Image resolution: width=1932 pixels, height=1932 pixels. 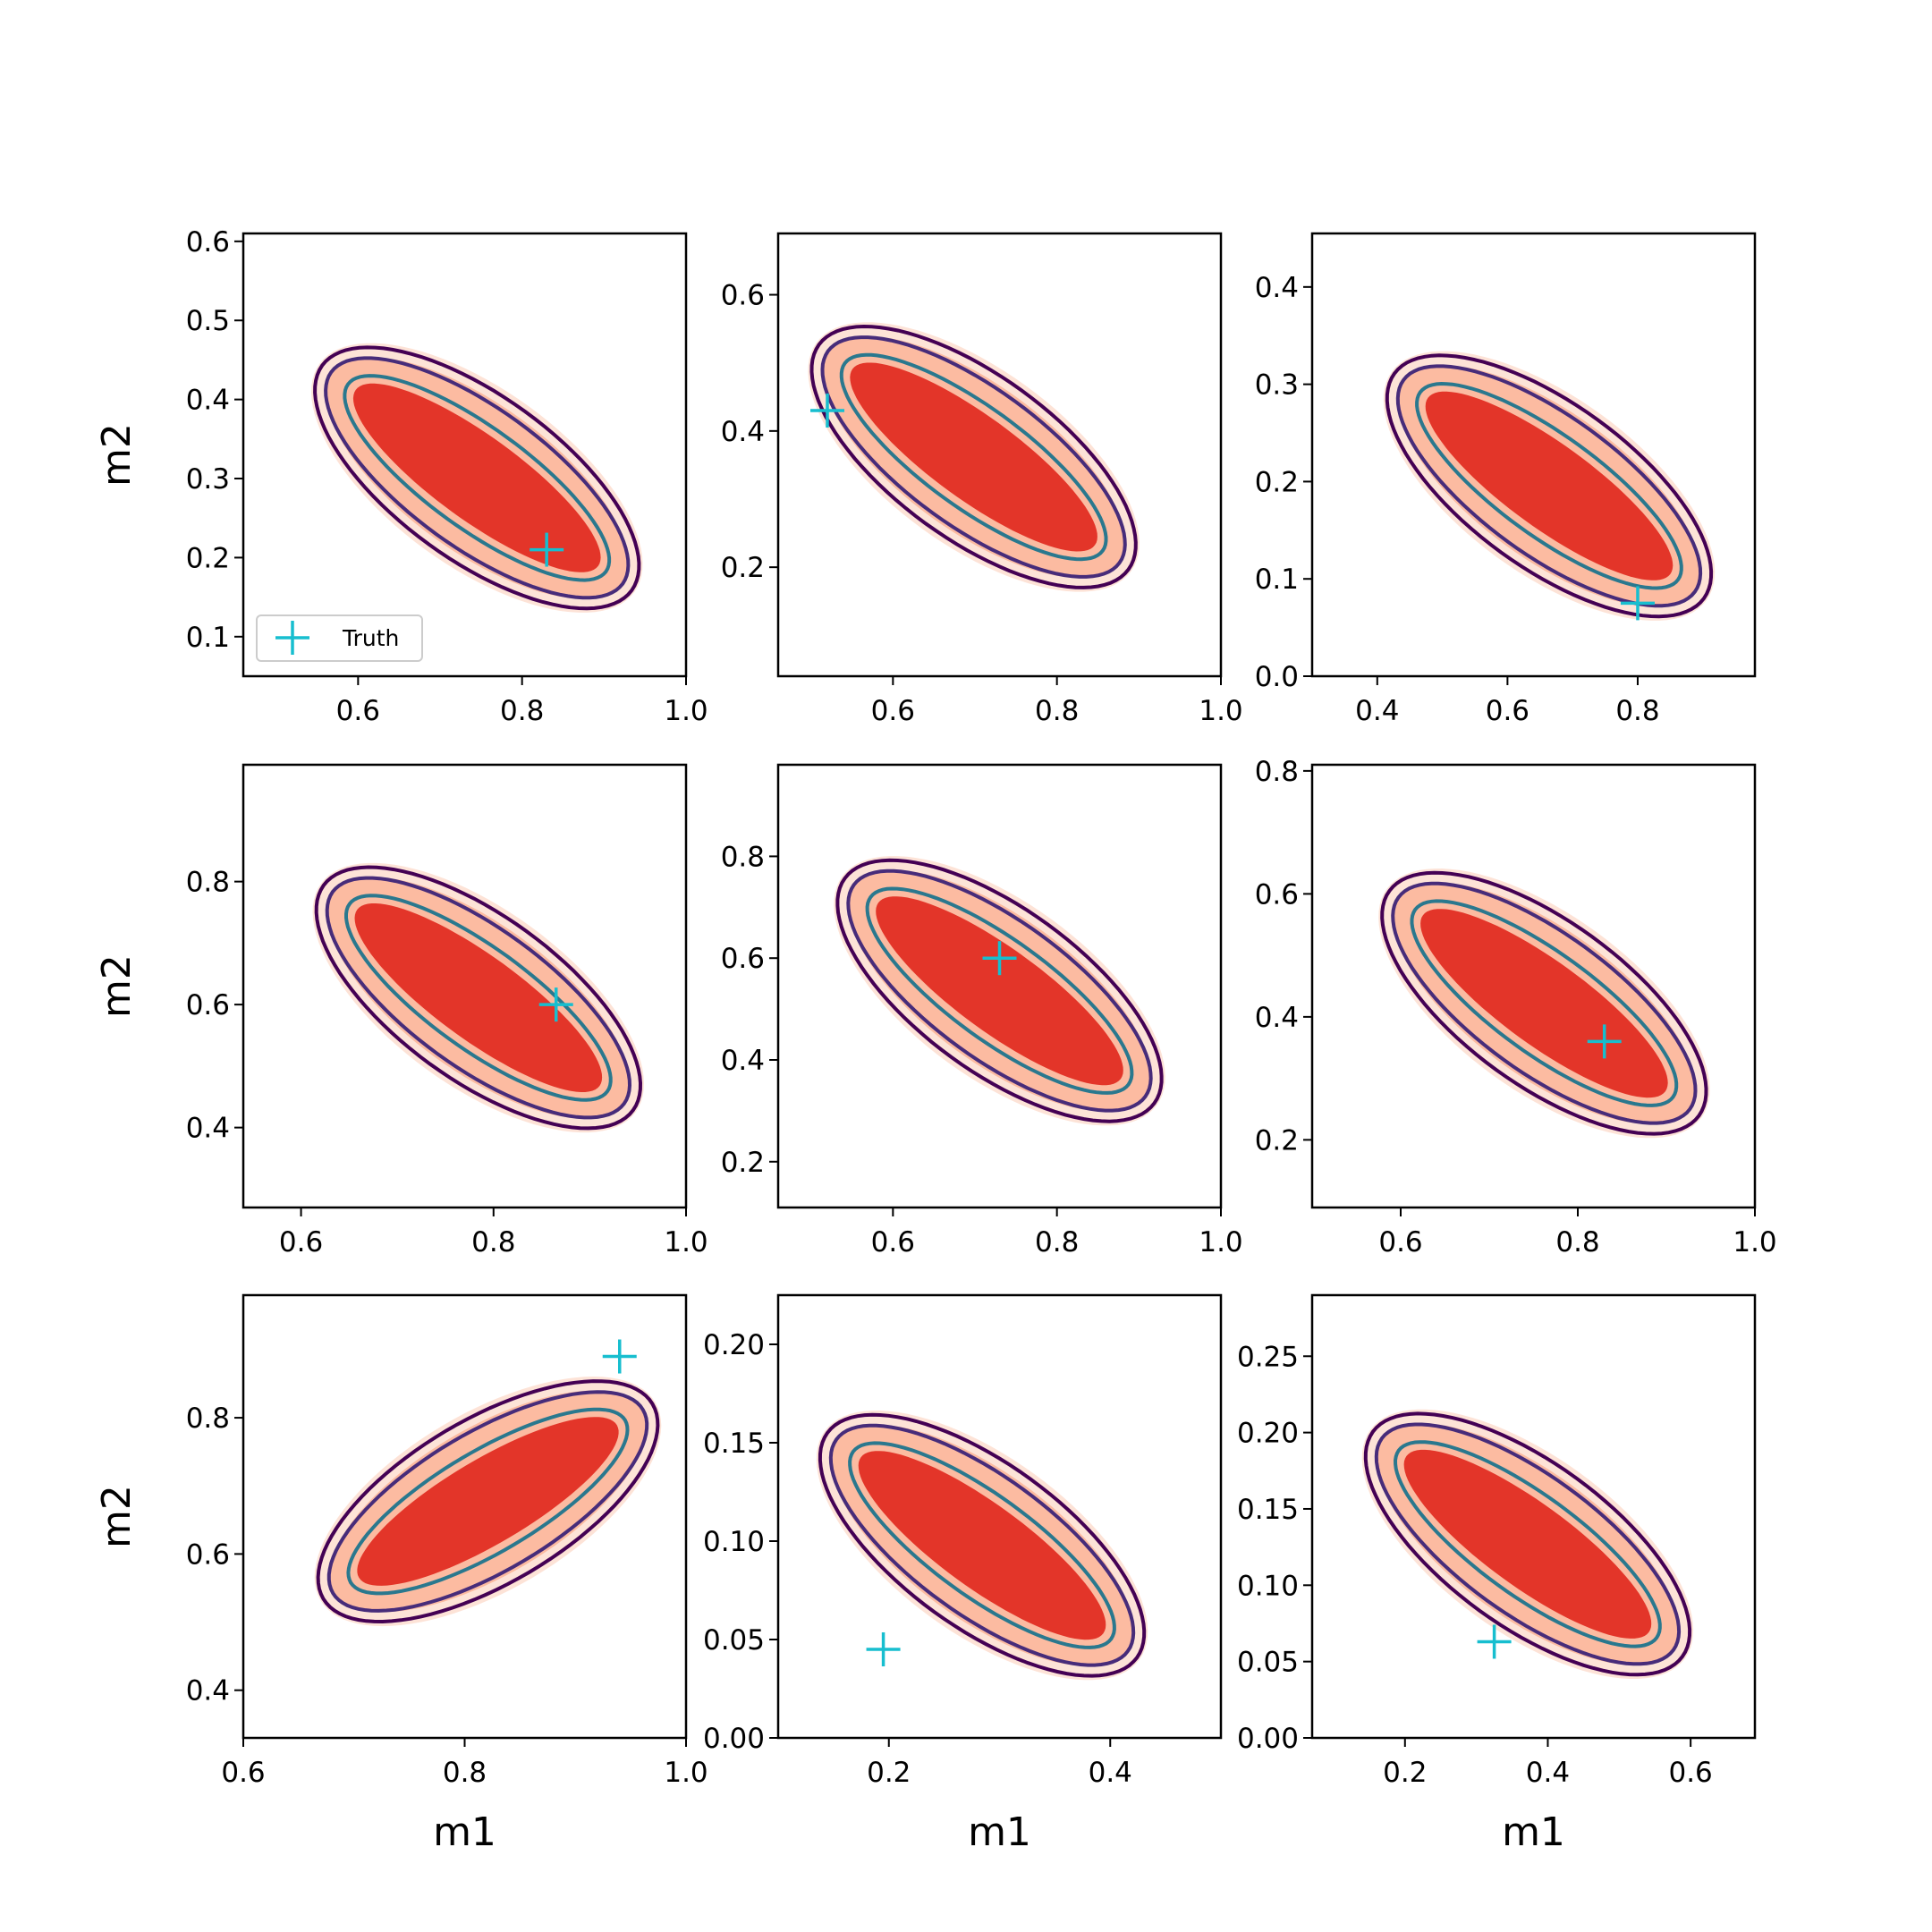 I want to click on x-tick-label: 0.4, so click(x=1110, y=1773).